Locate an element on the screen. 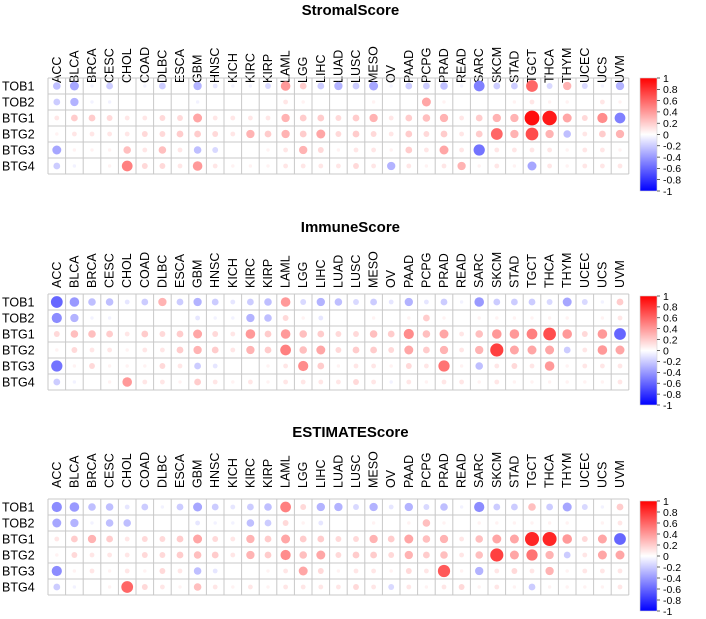  cell-tob2-luad is located at coordinates (338, 102).